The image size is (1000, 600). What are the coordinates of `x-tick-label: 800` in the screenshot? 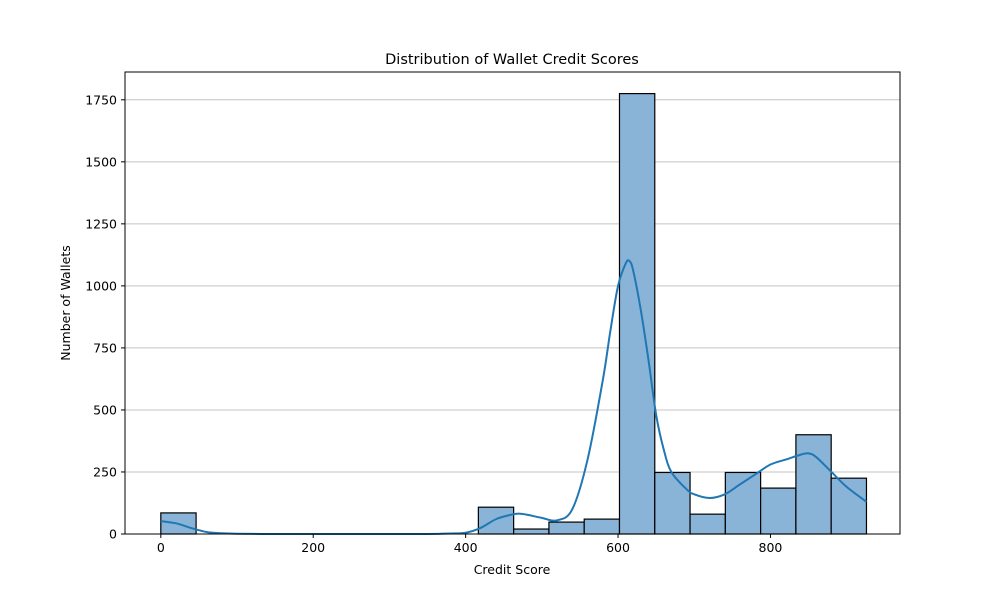 It's located at (771, 547).